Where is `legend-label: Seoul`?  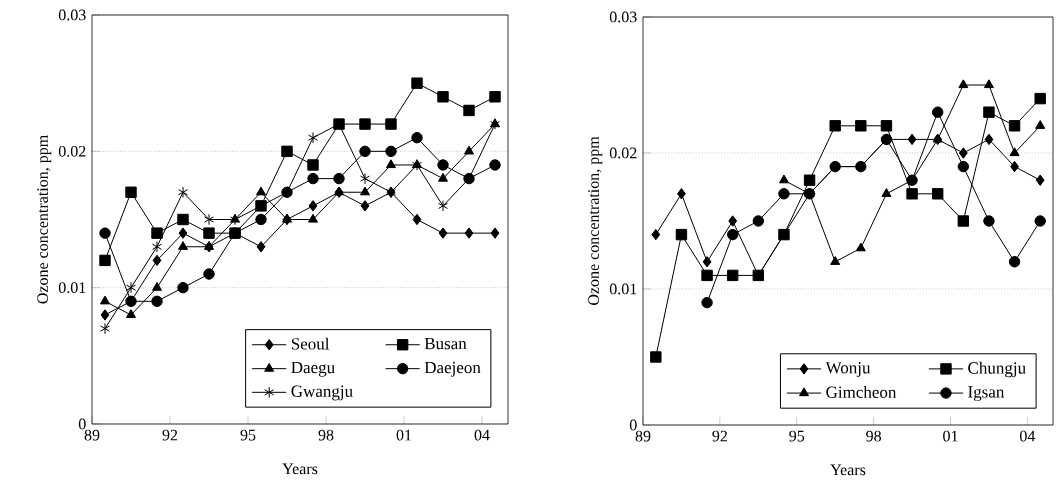 legend-label: Seoul is located at coordinates (310, 343).